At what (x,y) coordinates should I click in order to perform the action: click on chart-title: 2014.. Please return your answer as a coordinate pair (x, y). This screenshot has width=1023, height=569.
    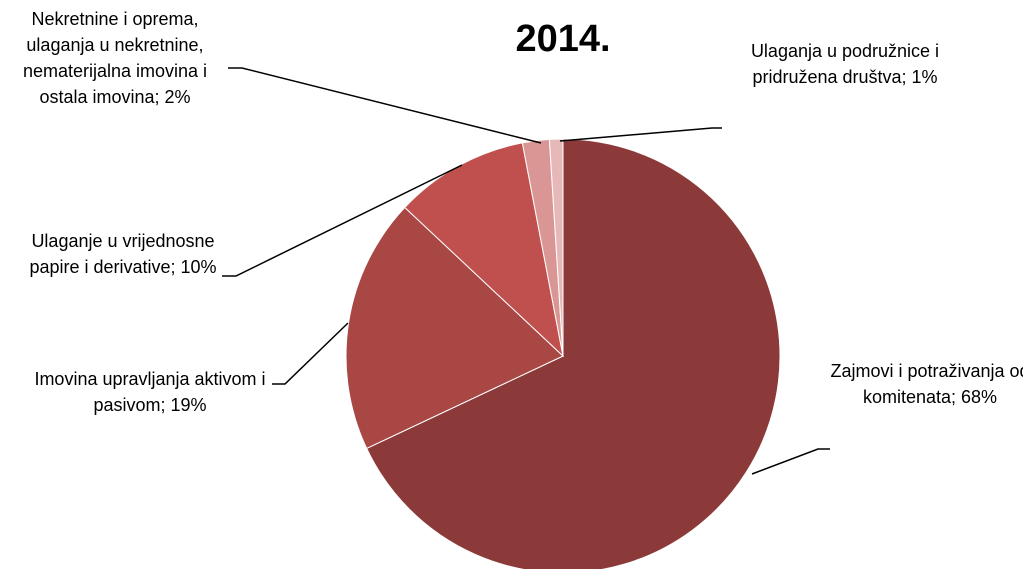
    Looking at the image, I should click on (563, 39).